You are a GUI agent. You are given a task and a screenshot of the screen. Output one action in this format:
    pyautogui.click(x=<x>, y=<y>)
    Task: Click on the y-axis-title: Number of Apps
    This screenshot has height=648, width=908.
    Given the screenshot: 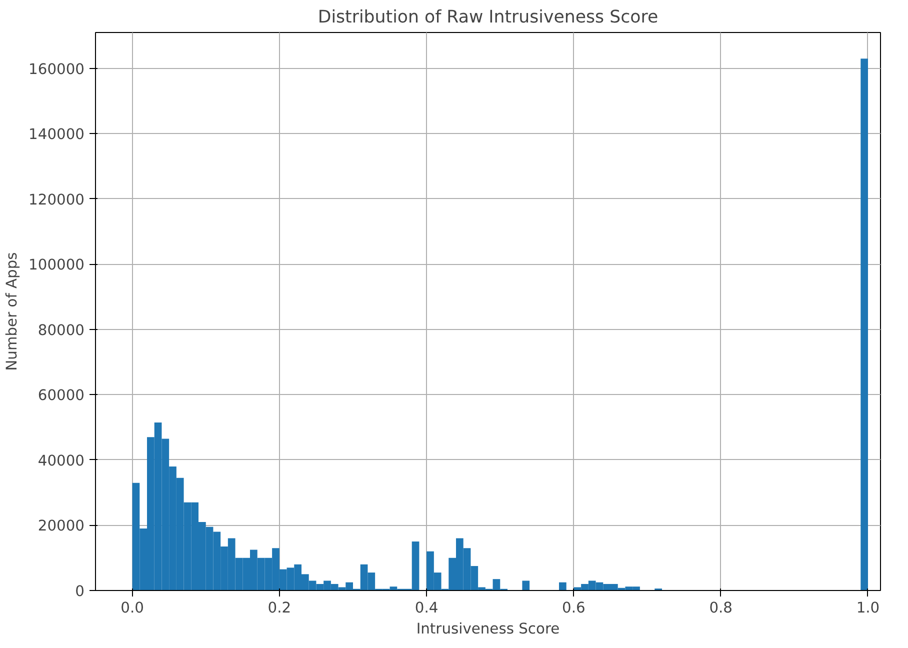 What is the action you would take?
    pyautogui.click(x=12, y=311)
    